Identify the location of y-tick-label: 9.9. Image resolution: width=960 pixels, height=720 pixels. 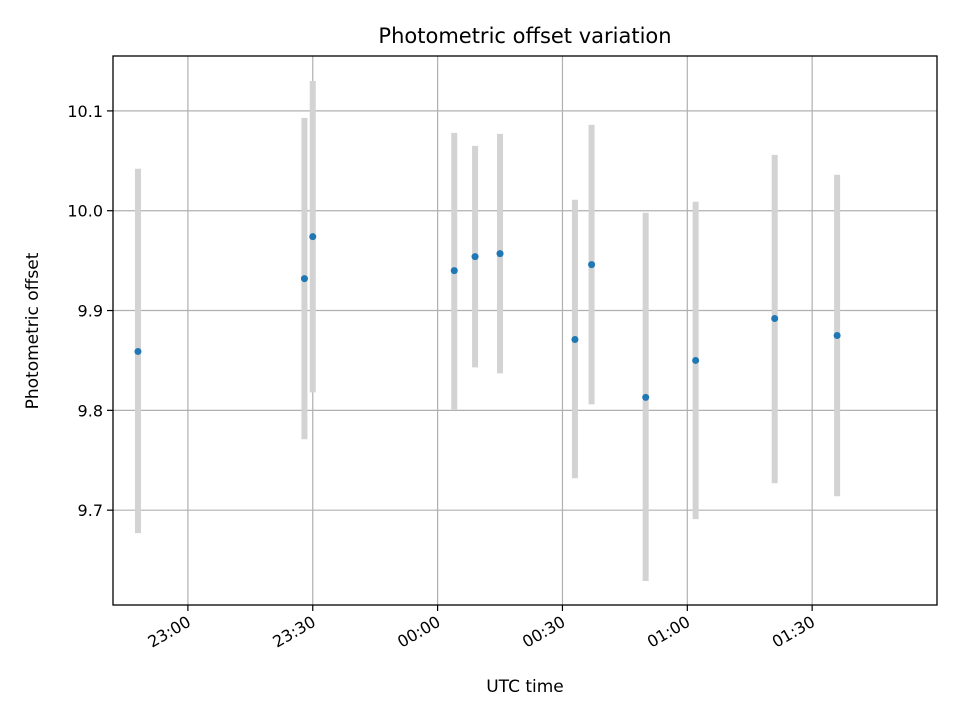
(90, 311).